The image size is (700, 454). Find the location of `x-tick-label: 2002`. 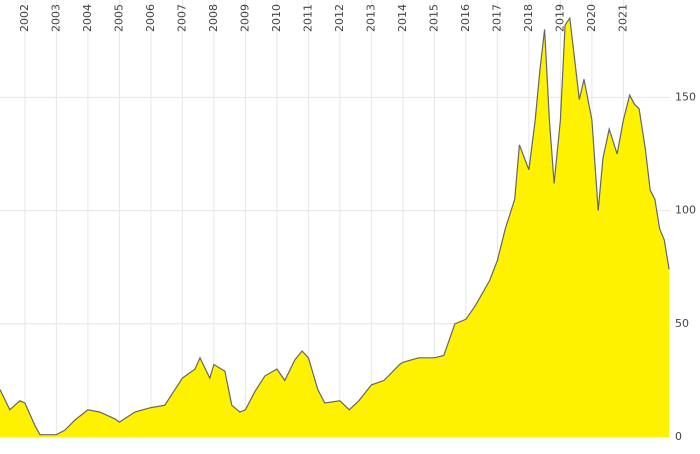

x-tick-label: 2002 is located at coordinates (24, 18).